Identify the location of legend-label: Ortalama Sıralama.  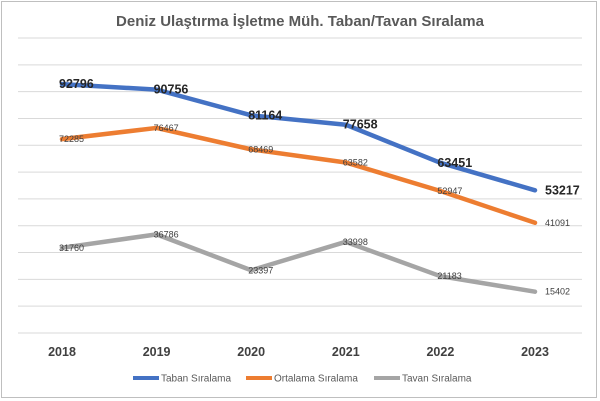
(316, 379).